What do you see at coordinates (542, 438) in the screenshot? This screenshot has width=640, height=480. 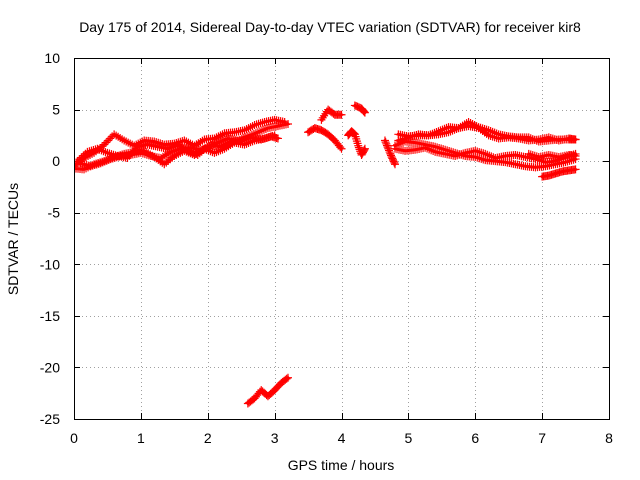 I see `x-tick-label: 7` at bounding box center [542, 438].